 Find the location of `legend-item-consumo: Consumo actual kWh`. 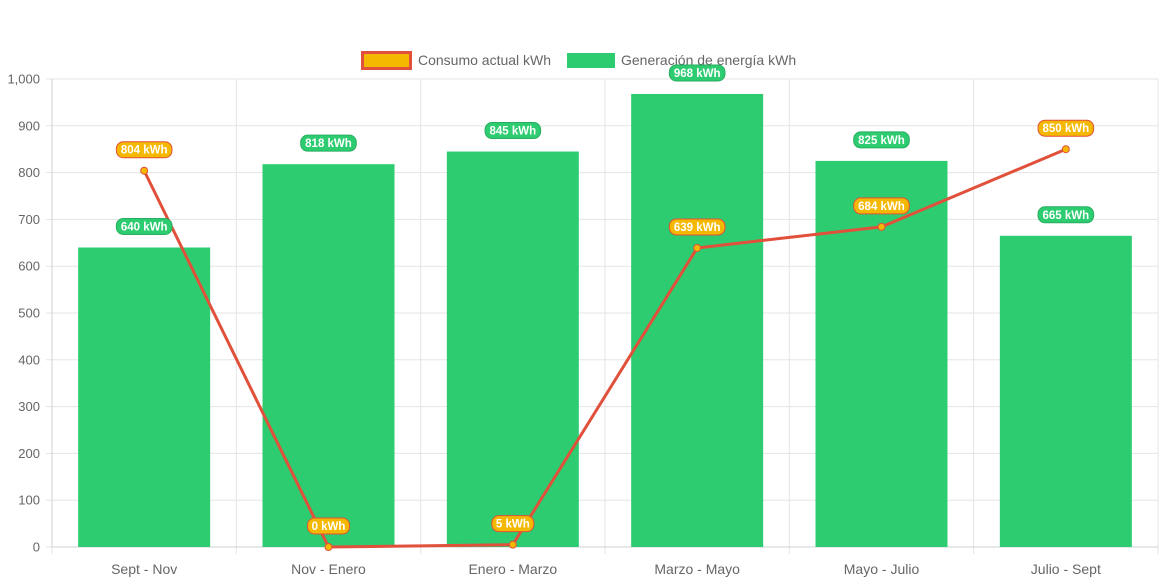

legend-item-consumo: Consumo actual kWh is located at coordinates (456, 60).